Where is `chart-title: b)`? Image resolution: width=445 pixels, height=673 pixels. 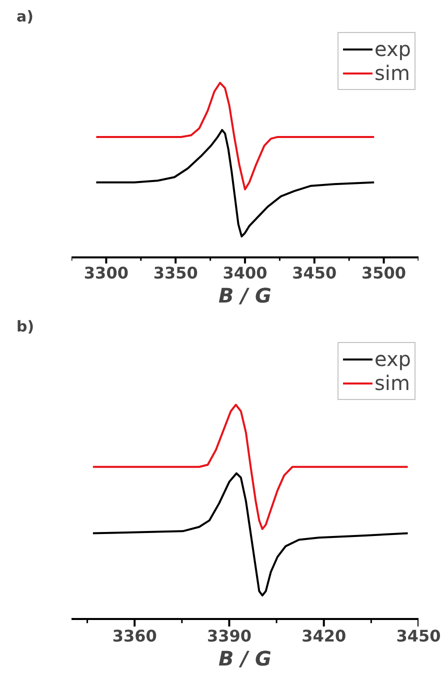
chart-title: b) is located at coordinates (25, 327).